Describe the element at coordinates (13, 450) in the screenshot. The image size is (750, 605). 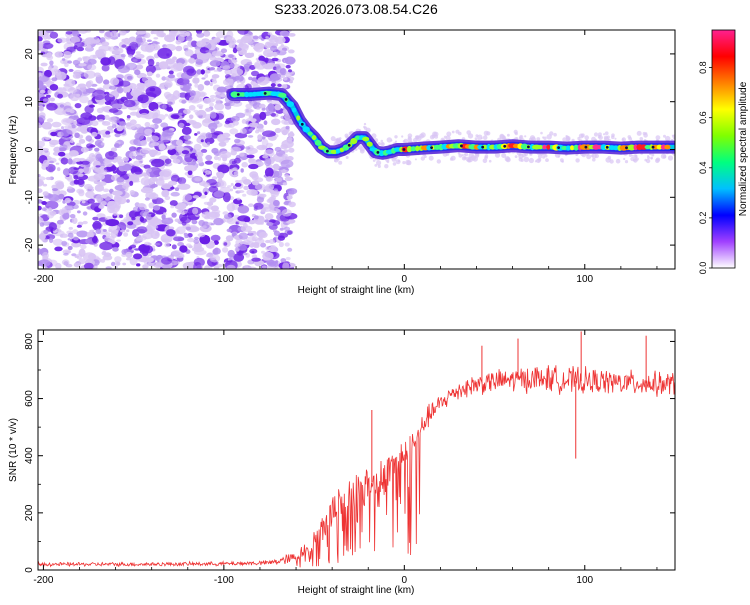
I see `snr-y-axis-label: SNR (10 * v/v)` at that location.